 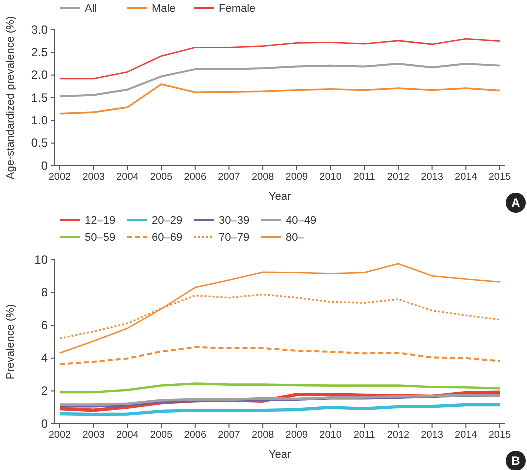 What do you see at coordinates (516, 460) in the screenshot?
I see `panel-badge: B` at bounding box center [516, 460].